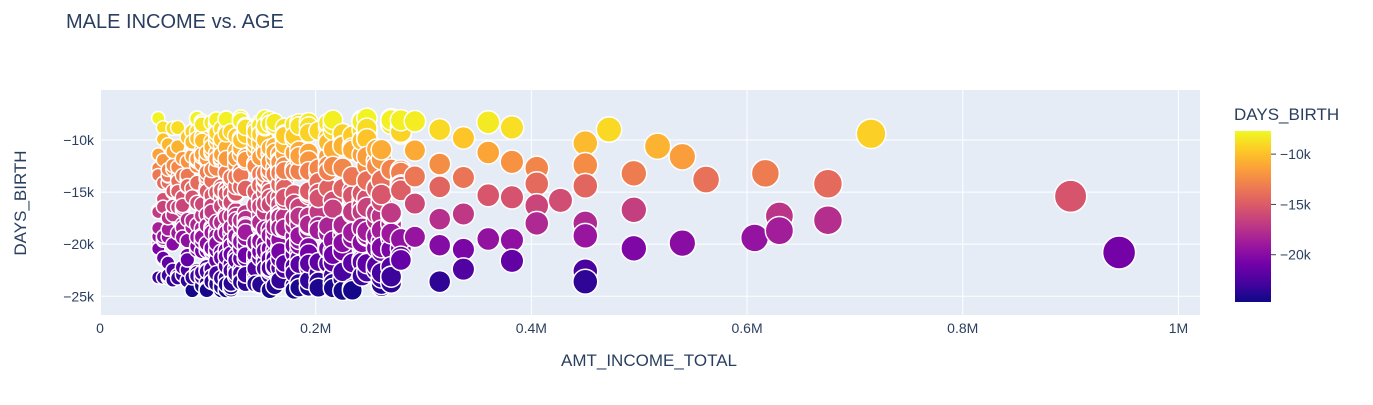  I want to click on x-axis-title: AMT_INCOME_TOTAL, so click(649, 360).